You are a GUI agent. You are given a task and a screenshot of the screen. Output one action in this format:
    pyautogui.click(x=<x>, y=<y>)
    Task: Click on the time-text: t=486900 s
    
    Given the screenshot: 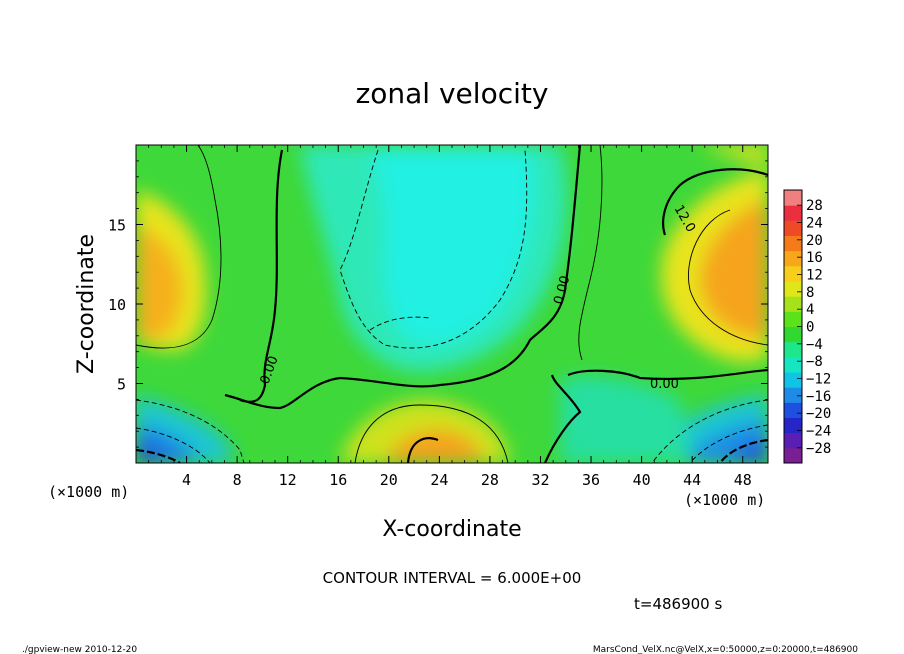 What is the action you would take?
    pyautogui.click(x=678, y=604)
    